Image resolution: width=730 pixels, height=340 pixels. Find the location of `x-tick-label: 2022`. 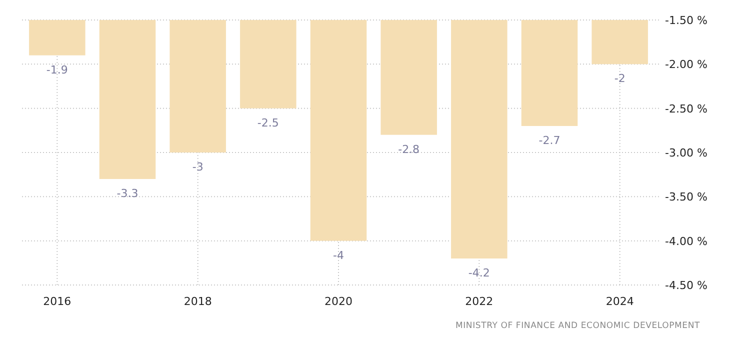

x-tick-label: 2022 is located at coordinates (479, 301).